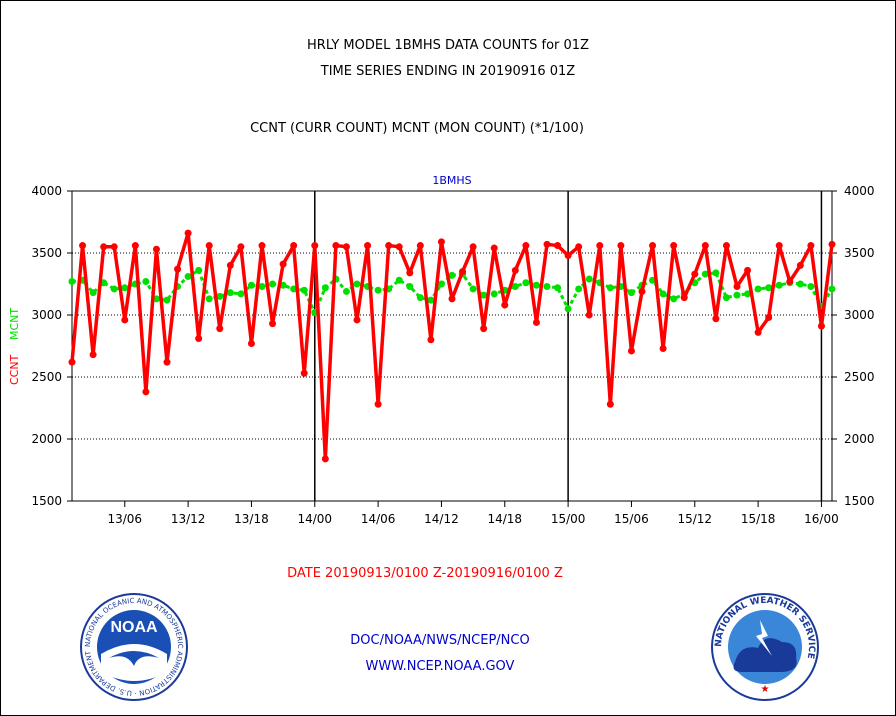  I want to click on y-tick-label: 1500, so click(46, 501).